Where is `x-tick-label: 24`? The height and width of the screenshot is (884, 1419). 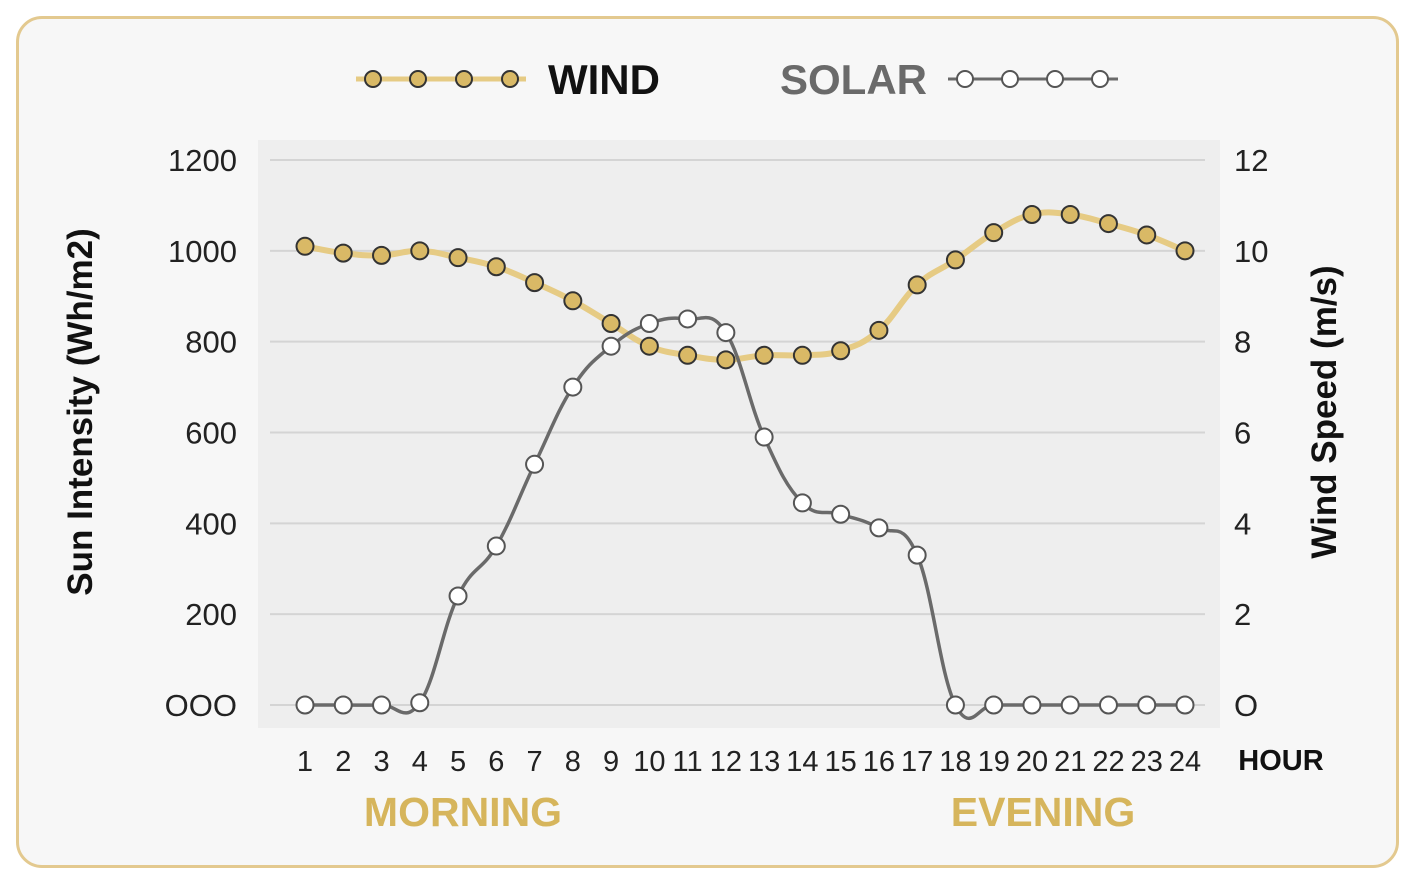
x-tick-label: 24 is located at coordinates (1185, 762).